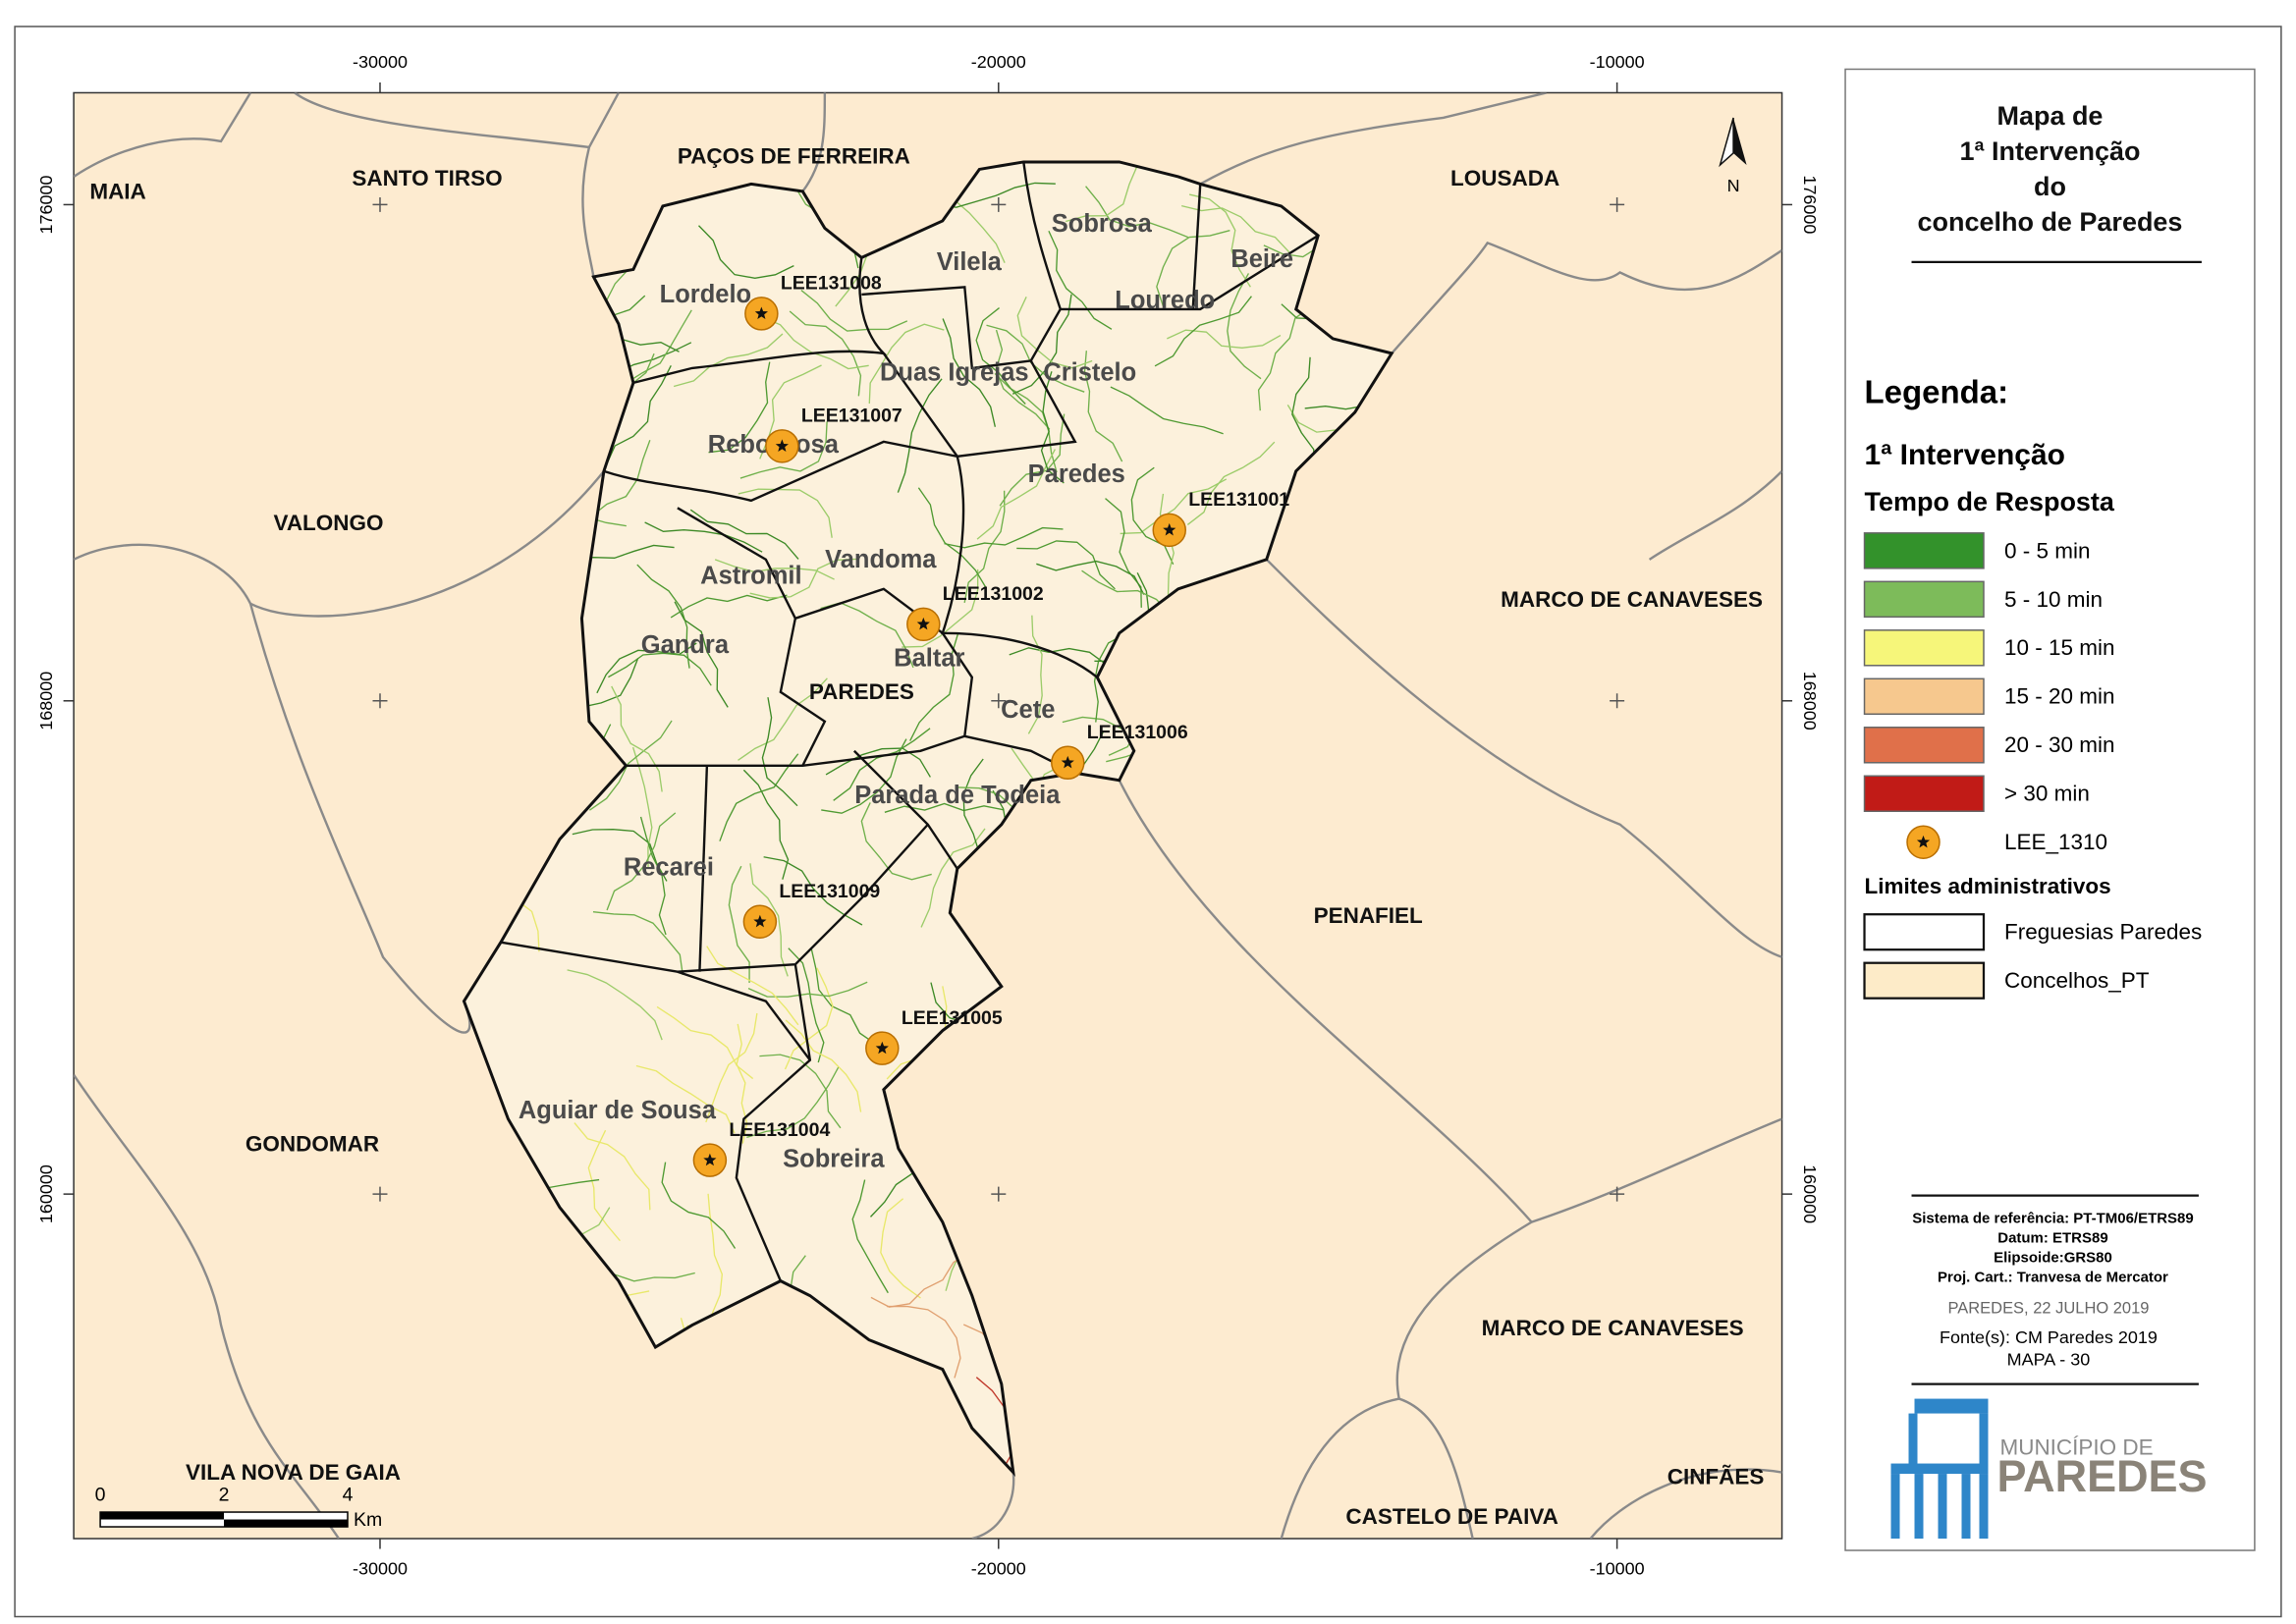 The height and width of the screenshot is (1624, 2296). What do you see at coordinates (1937, 392) in the screenshot?
I see `legend-heading: Legenda:` at bounding box center [1937, 392].